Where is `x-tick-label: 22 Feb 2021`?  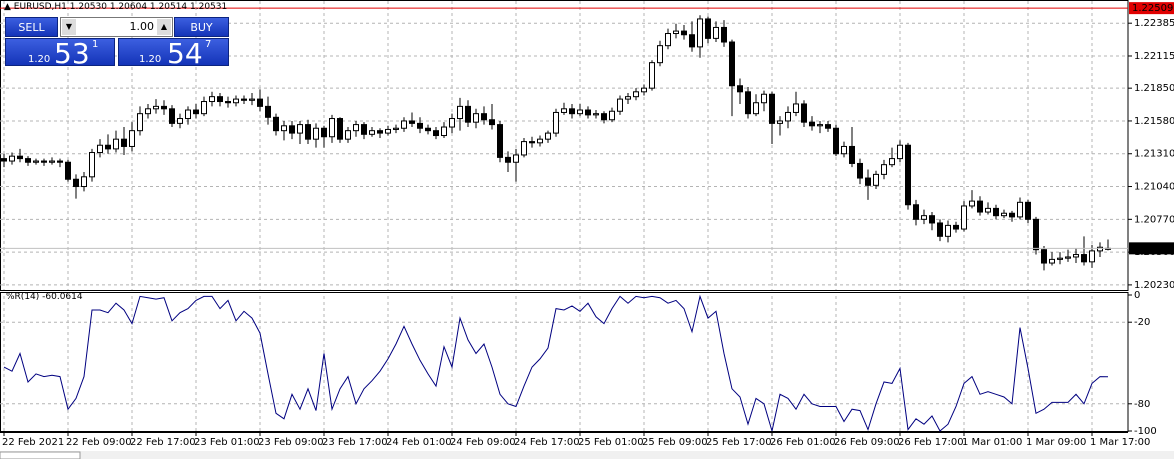 x-tick-label: 22 Feb 2021 is located at coordinates (33, 442).